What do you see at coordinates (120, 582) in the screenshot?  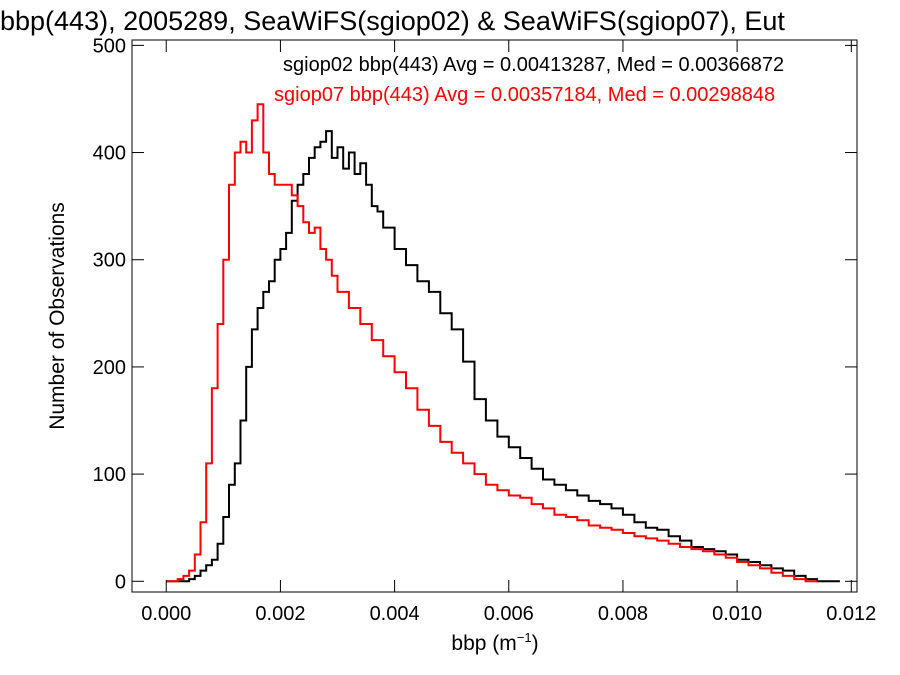 I see `y-tick-label: 0` at bounding box center [120, 582].